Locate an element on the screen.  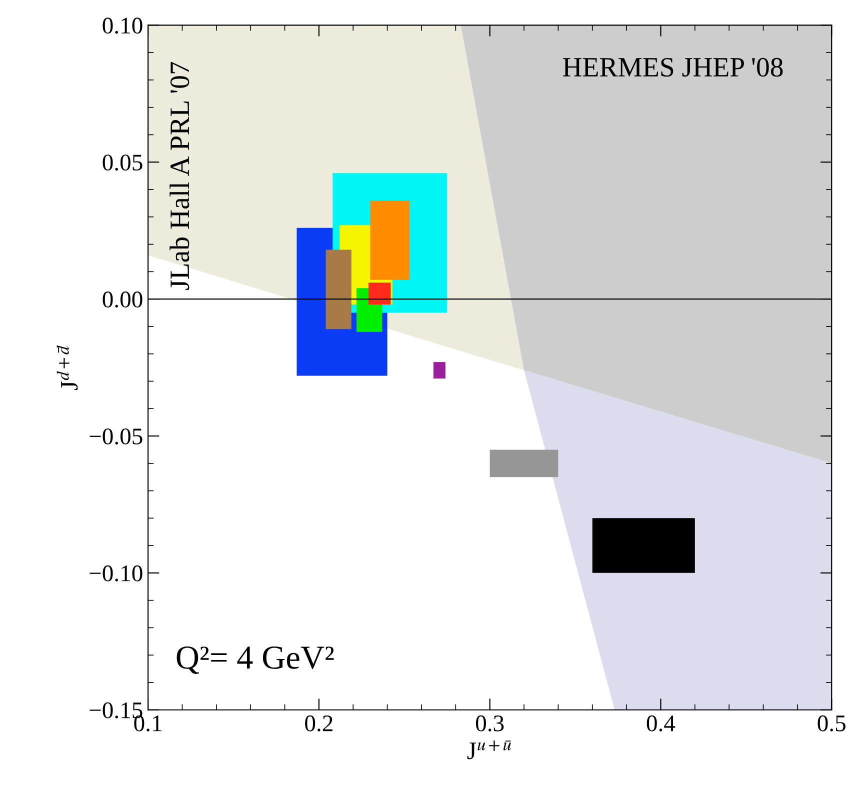
annotation: JLab Hall A PRL '07 is located at coordinates (180, 176).